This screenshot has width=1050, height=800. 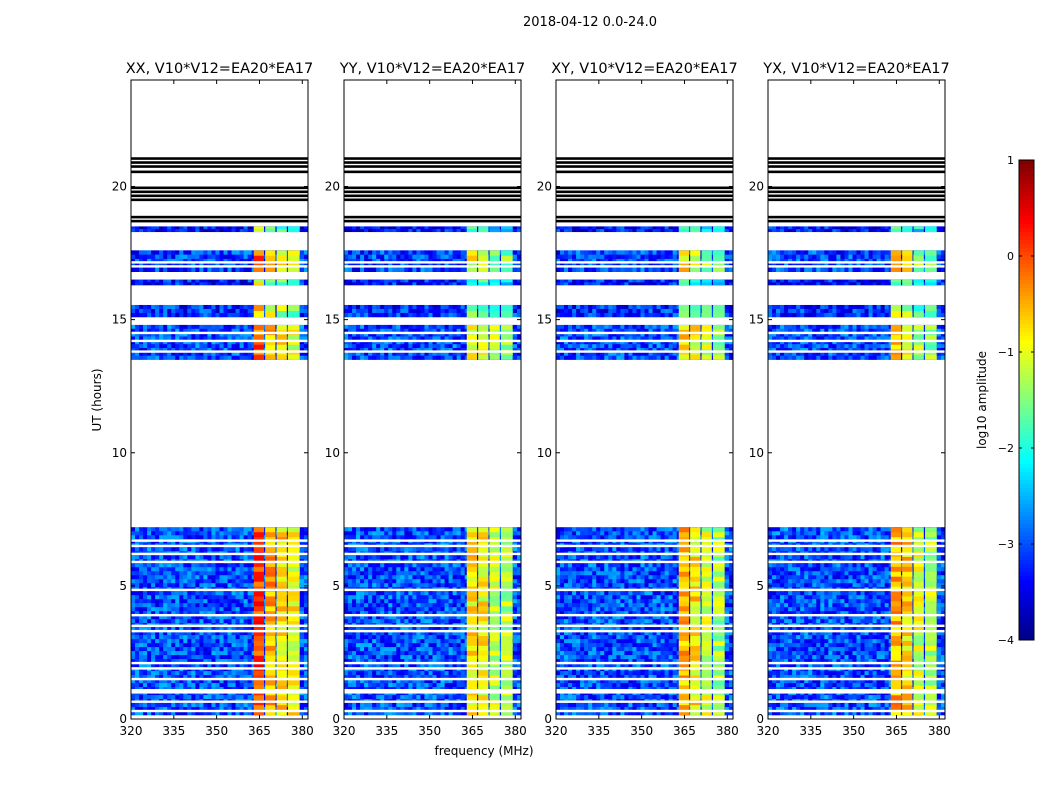 I want to click on y-tick-label: 5, so click(x=760, y=586).